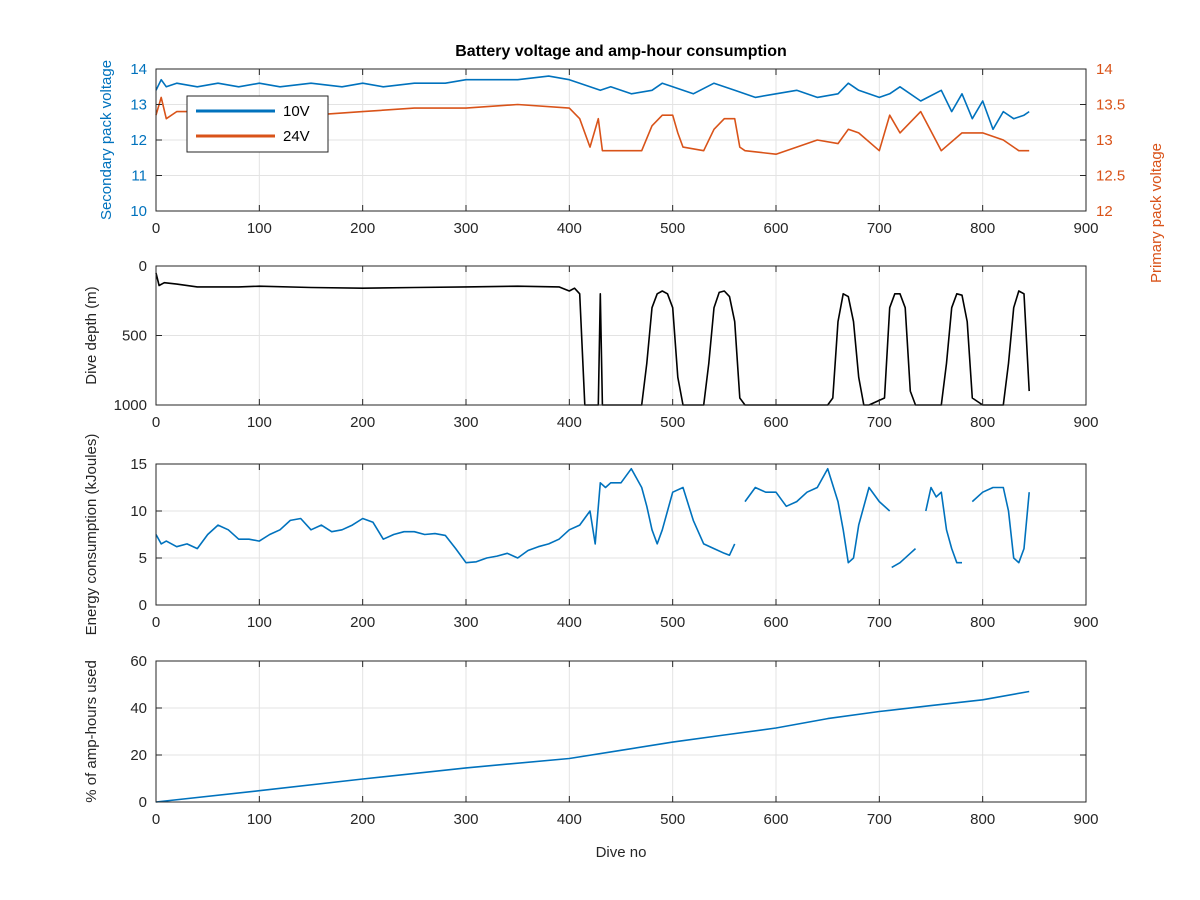 Image resolution: width=1200 pixels, height=900 pixels. Describe the element at coordinates (138, 140) in the screenshot. I see `y-tick-label: 12` at that location.